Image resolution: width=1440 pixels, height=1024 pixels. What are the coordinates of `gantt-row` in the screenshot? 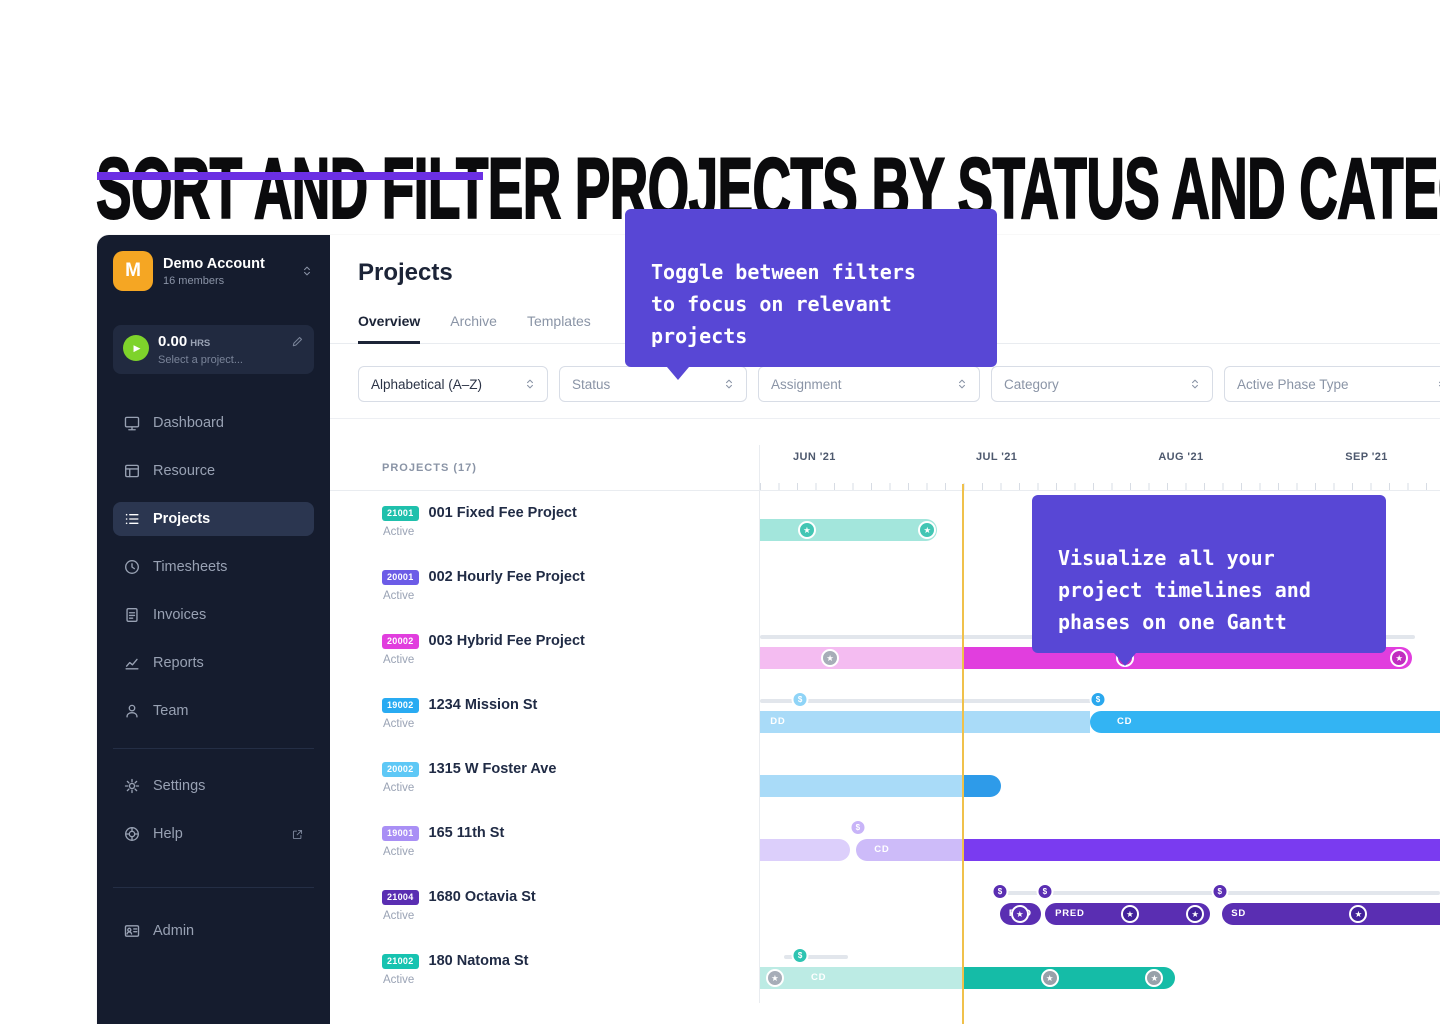 It's located at (1100, 779).